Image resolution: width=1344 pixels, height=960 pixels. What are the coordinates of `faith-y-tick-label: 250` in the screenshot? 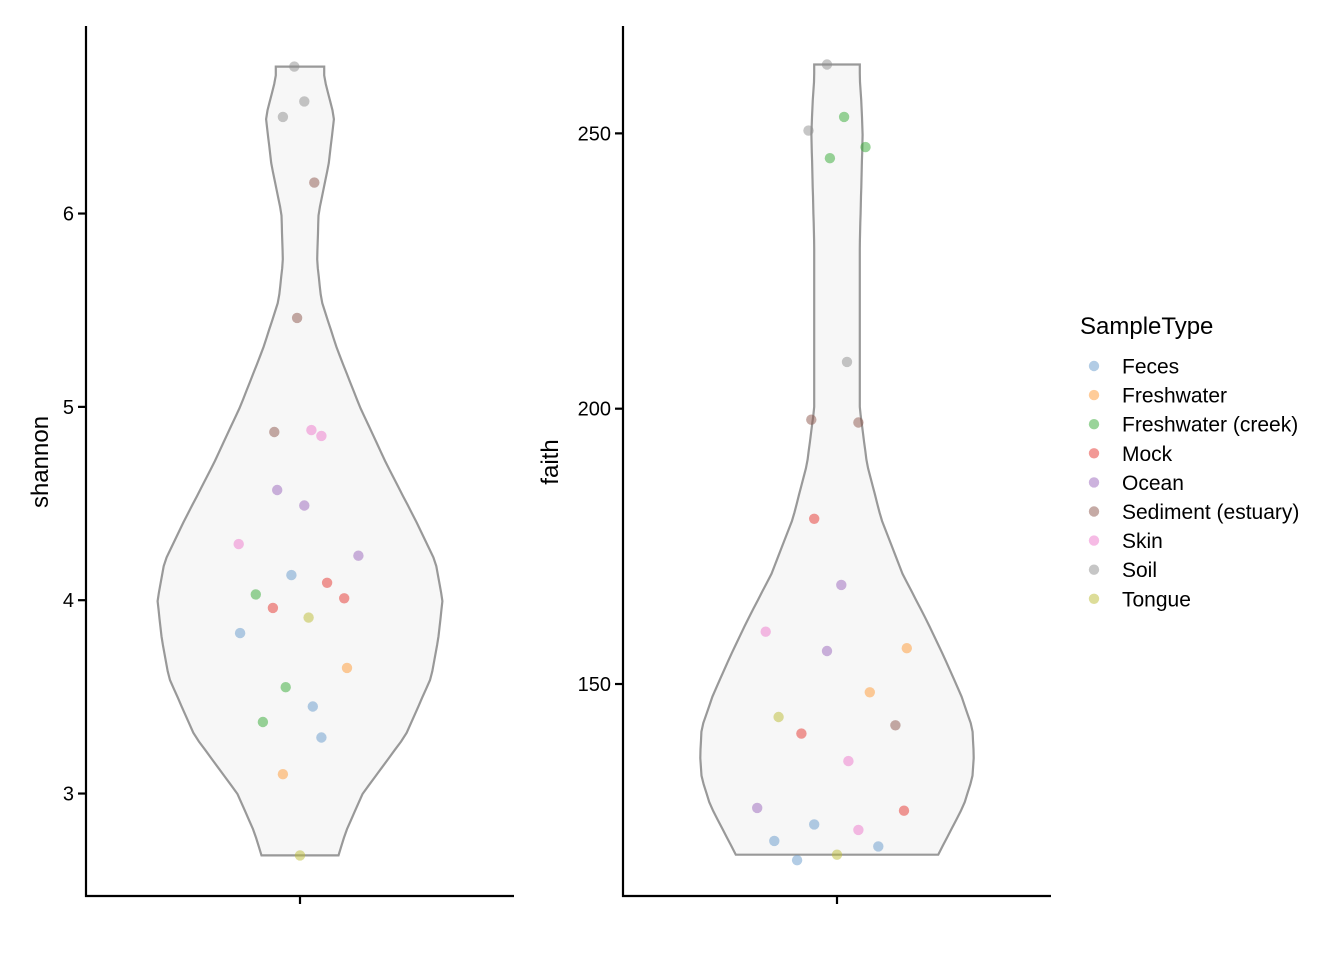 It's located at (594, 134).